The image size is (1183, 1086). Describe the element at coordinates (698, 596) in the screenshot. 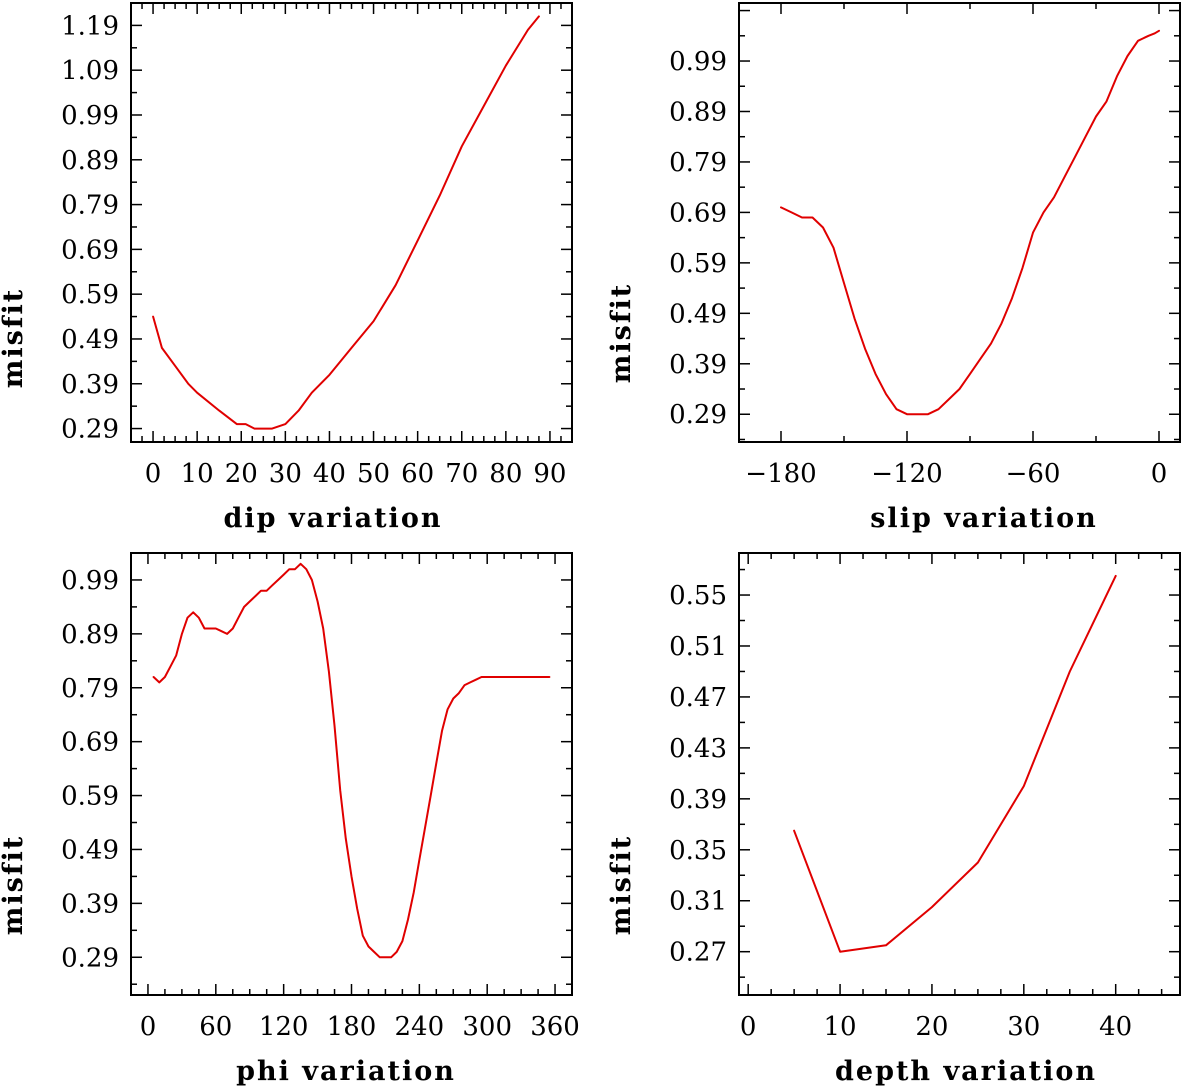

I see `y-tick-label: 0.55` at that location.